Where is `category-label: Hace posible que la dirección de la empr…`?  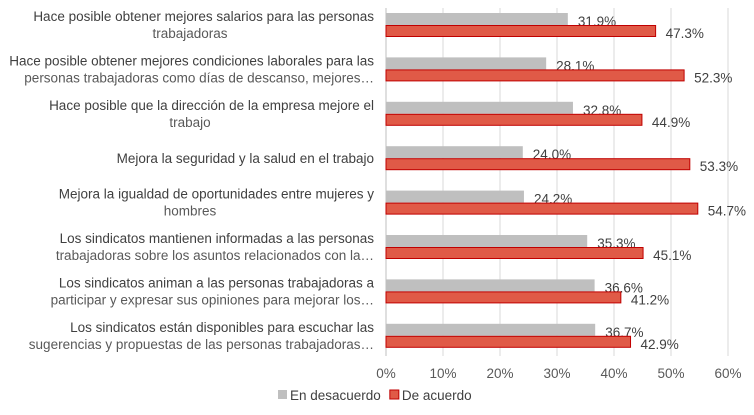
category-label: Hace posible que la dirección de la empr… is located at coordinates (211, 105).